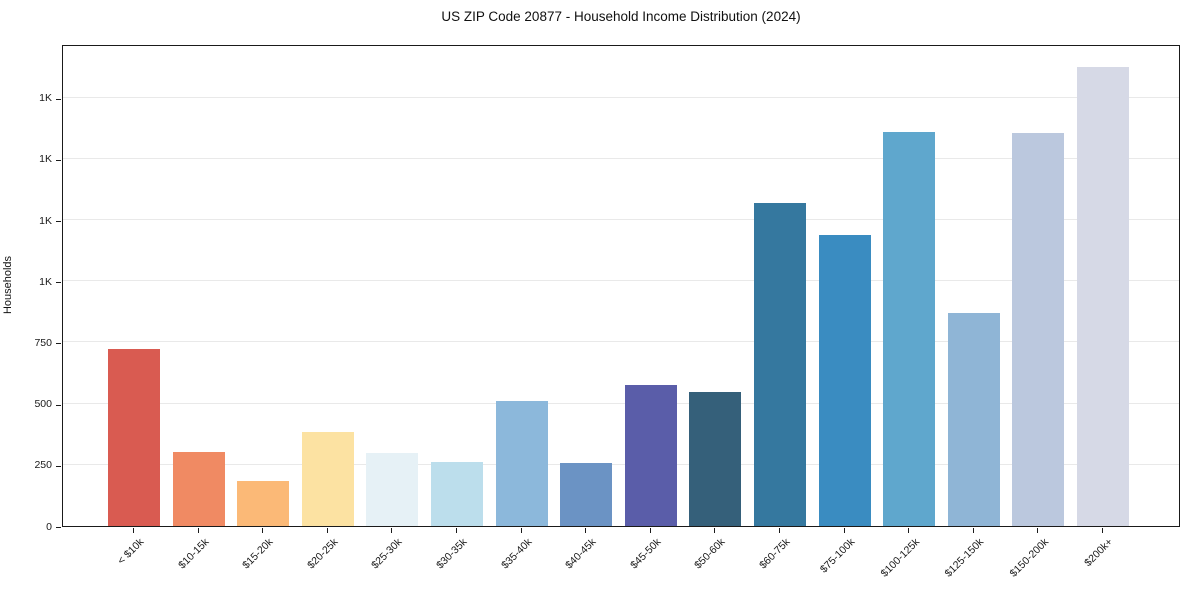 The image size is (1189, 590). Describe the element at coordinates (49, 526) in the screenshot. I see `y-tick-label: 0` at that location.